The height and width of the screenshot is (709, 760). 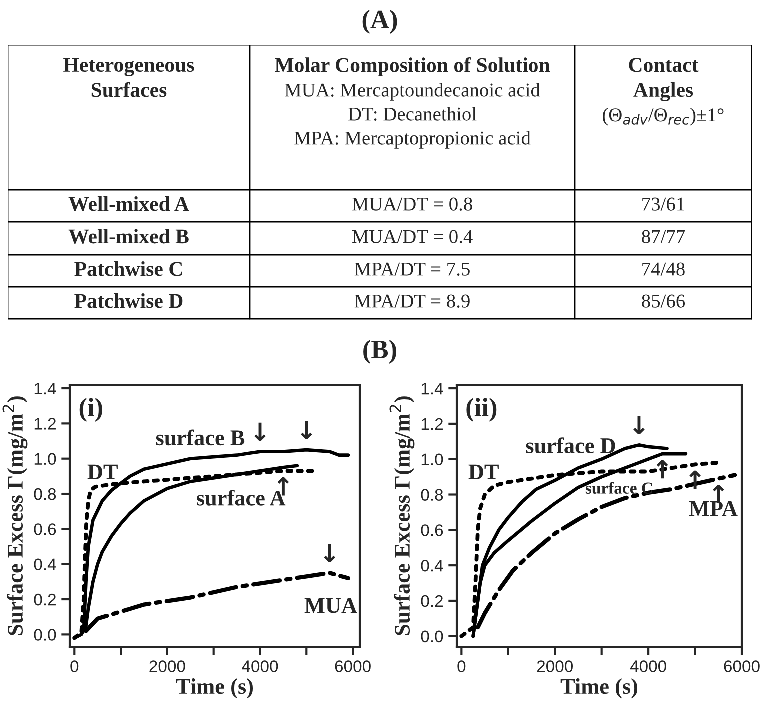 What do you see at coordinates (412, 237) in the screenshot?
I see `text: MUA/DT = 0.4` at bounding box center [412, 237].